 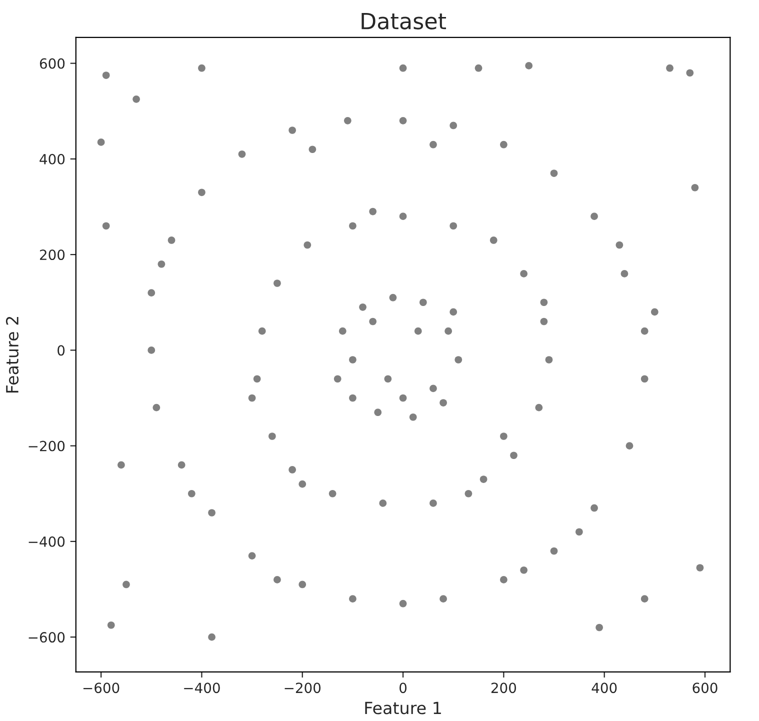 What do you see at coordinates (202, 688) in the screenshot?
I see `x-tick-label: −400` at bounding box center [202, 688].